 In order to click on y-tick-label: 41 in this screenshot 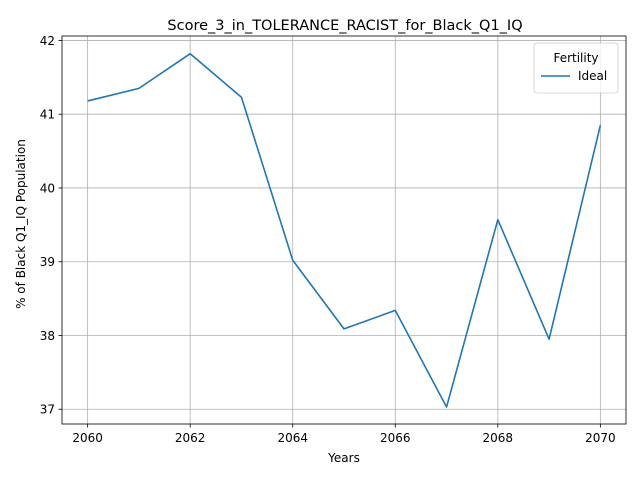, I will do `click(47, 115)`.